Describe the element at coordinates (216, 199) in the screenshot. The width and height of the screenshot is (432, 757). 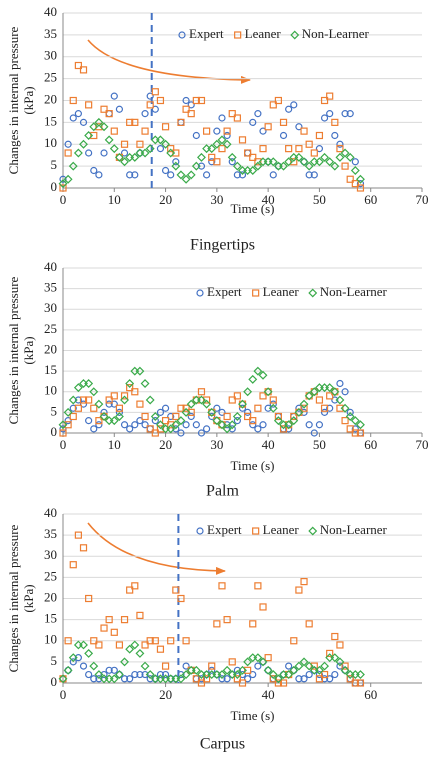
I see `x-tick-label: 30` at that location.